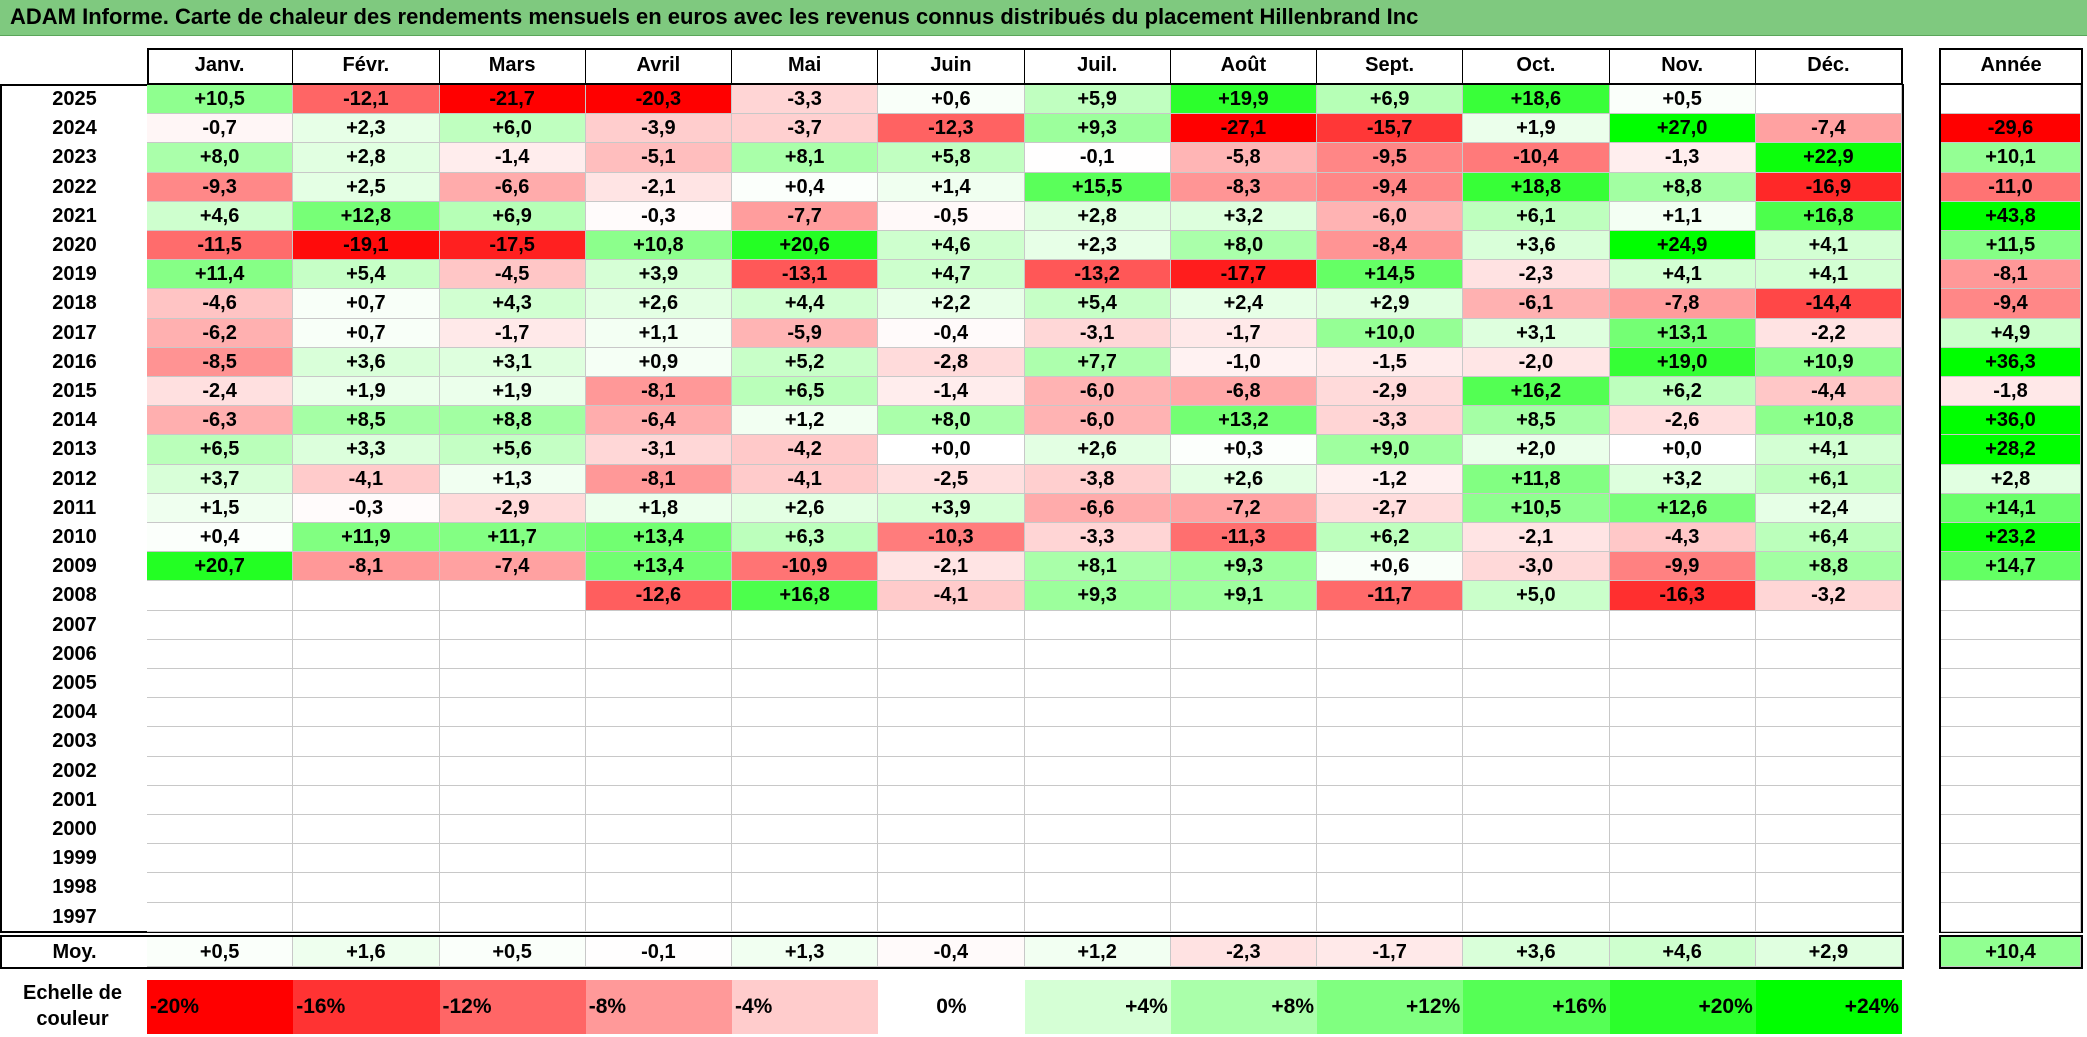  Describe the element at coordinates (1536, 362) in the screenshot. I see `heatmap-cell: -2,0` at that location.